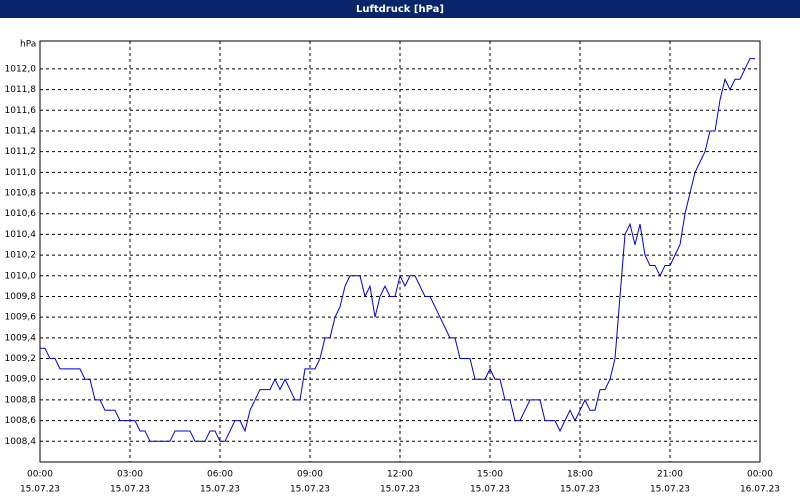  I want to click on x-tick-label: 03:00, so click(130, 475).